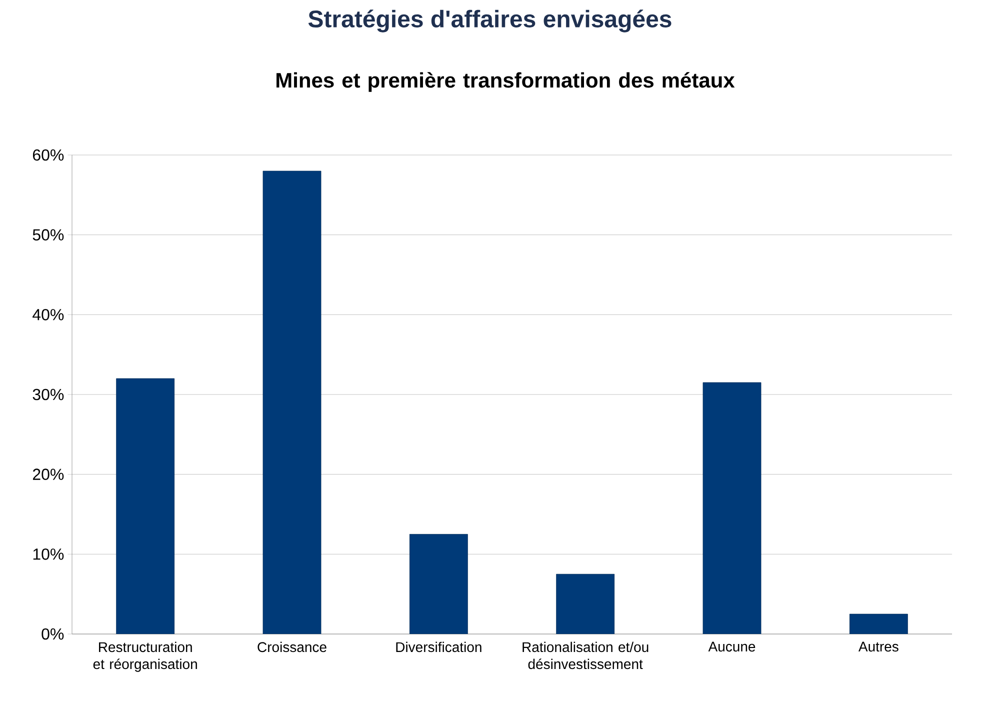 This screenshot has width=982, height=704. What do you see at coordinates (292, 647) in the screenshot?
I see `x-tick-label: Croissance` at bounding box center [292, 647].